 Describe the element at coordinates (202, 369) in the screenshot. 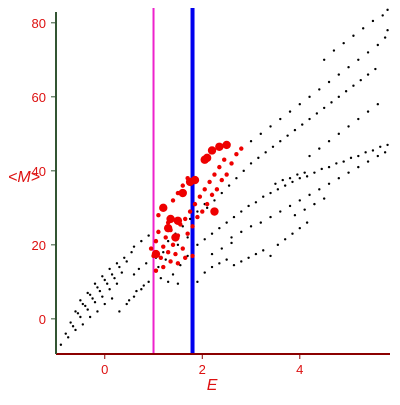

I see `x-tick-label: 2` at that location.